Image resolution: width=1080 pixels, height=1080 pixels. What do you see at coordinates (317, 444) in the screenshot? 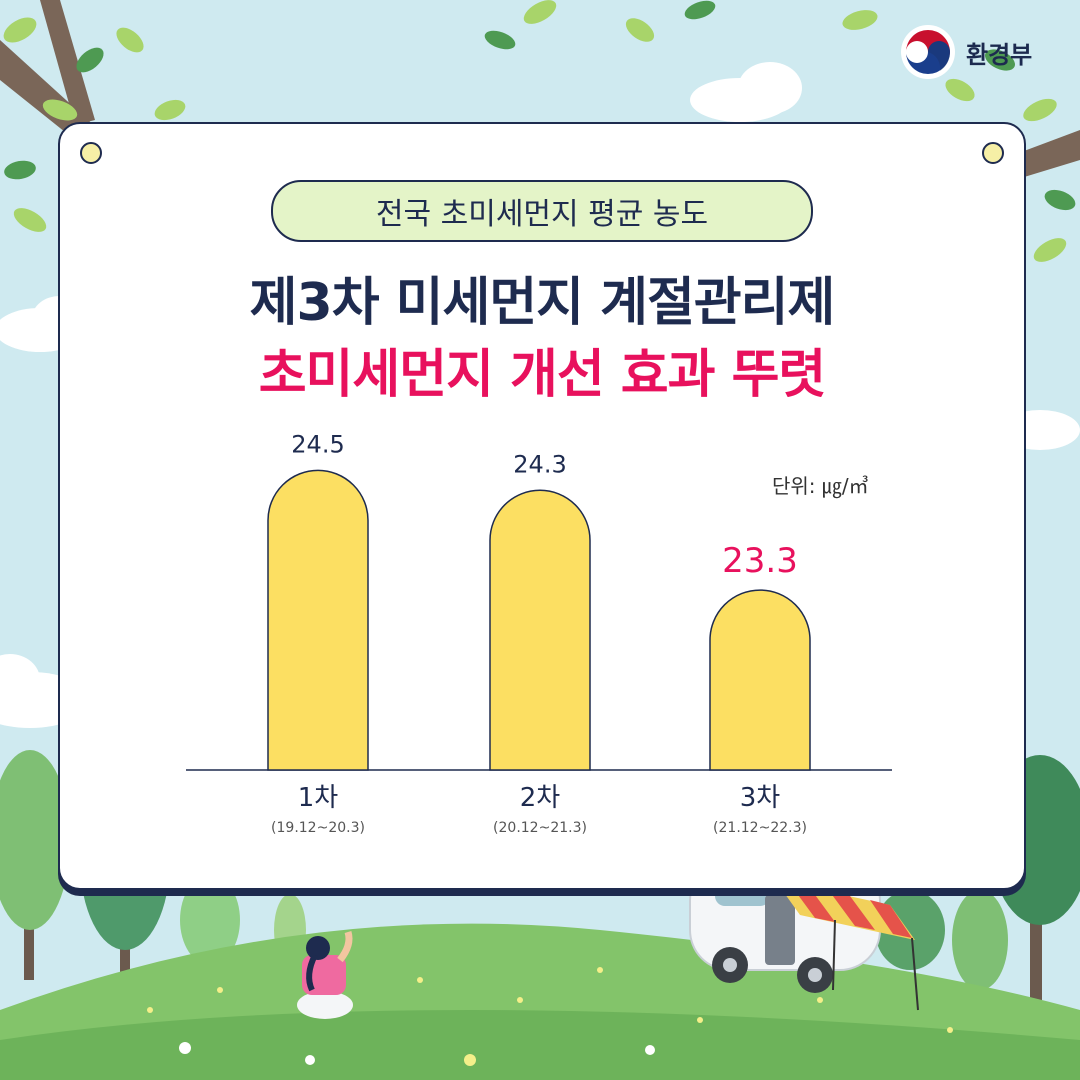
I see `value-label: 24.5` at bounding box center [317, 444].